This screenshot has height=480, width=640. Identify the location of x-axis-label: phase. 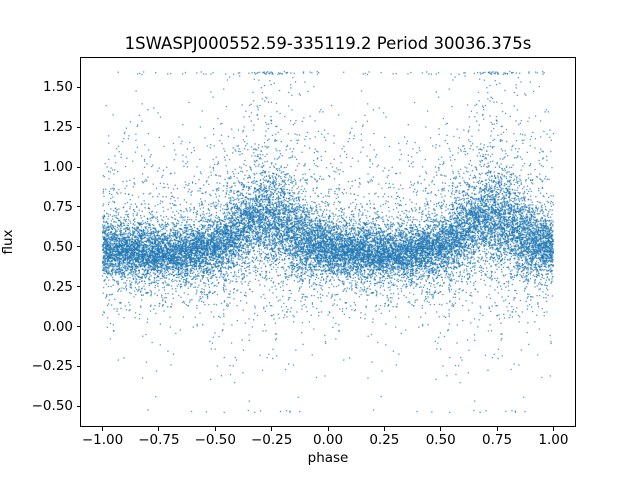
(328, 458).